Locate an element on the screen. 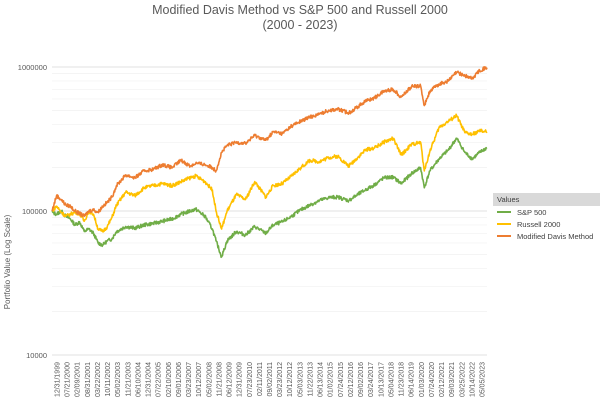 The image size is (600, 405). x-tick-label: 02/12/2021 is located at coordinates (442, 379).